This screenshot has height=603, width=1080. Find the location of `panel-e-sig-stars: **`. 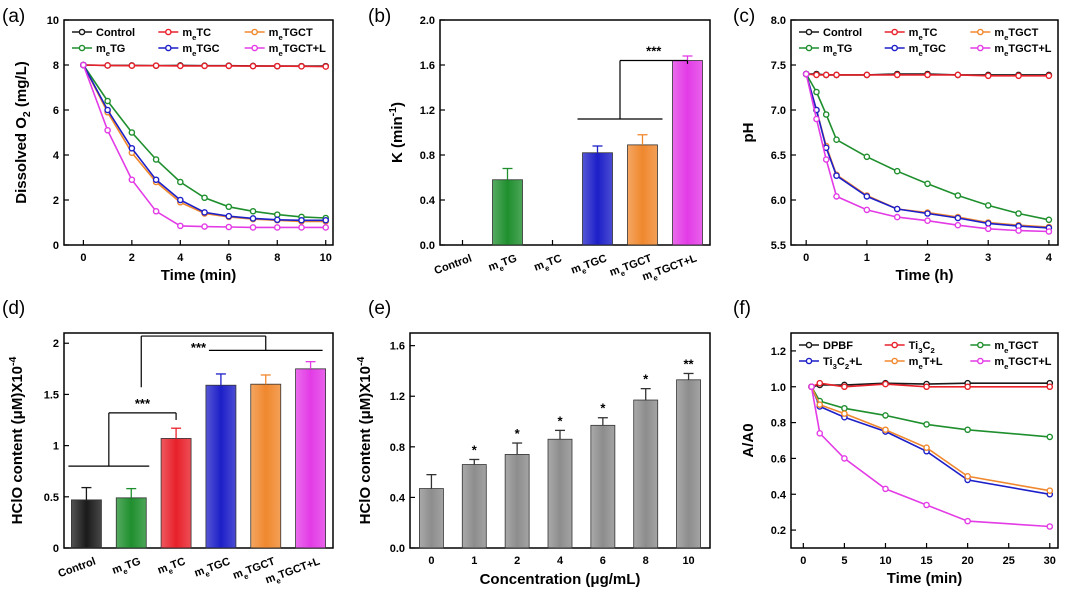

panel-e-sig-stars: ** is located at coordinates (689, 363).